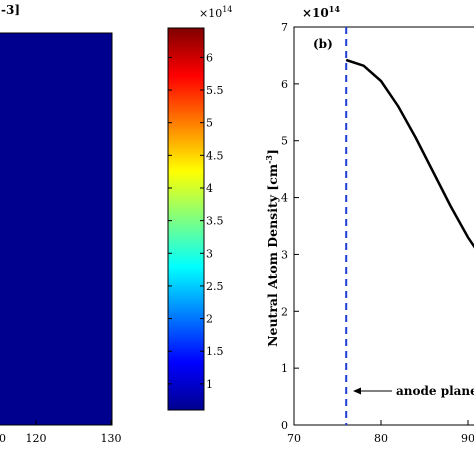 The width and height of the screenshot is (474, 474). Describe the element at coordinates (335, 9) in the screenshot. I see `y-exponent-power: 14` at that location.